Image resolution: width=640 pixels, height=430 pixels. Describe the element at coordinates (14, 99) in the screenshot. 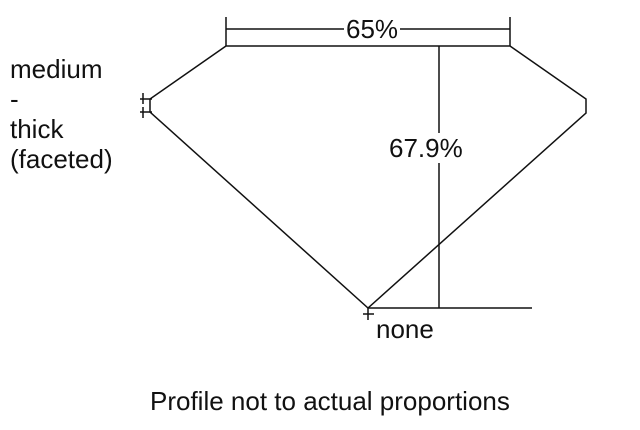

I see `girdle-label-2: -` at that location.